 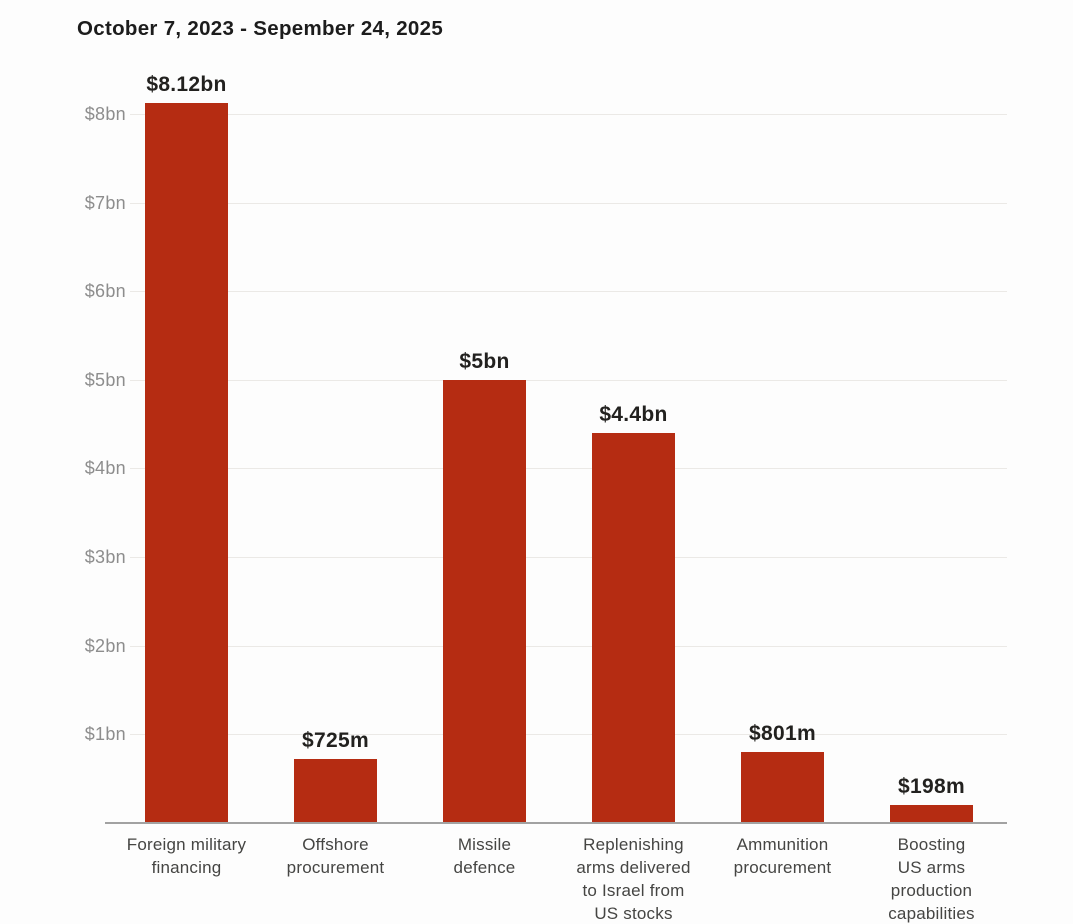 I want to click on bar-value-label: $8.12bn, so click(x=186, y=85).